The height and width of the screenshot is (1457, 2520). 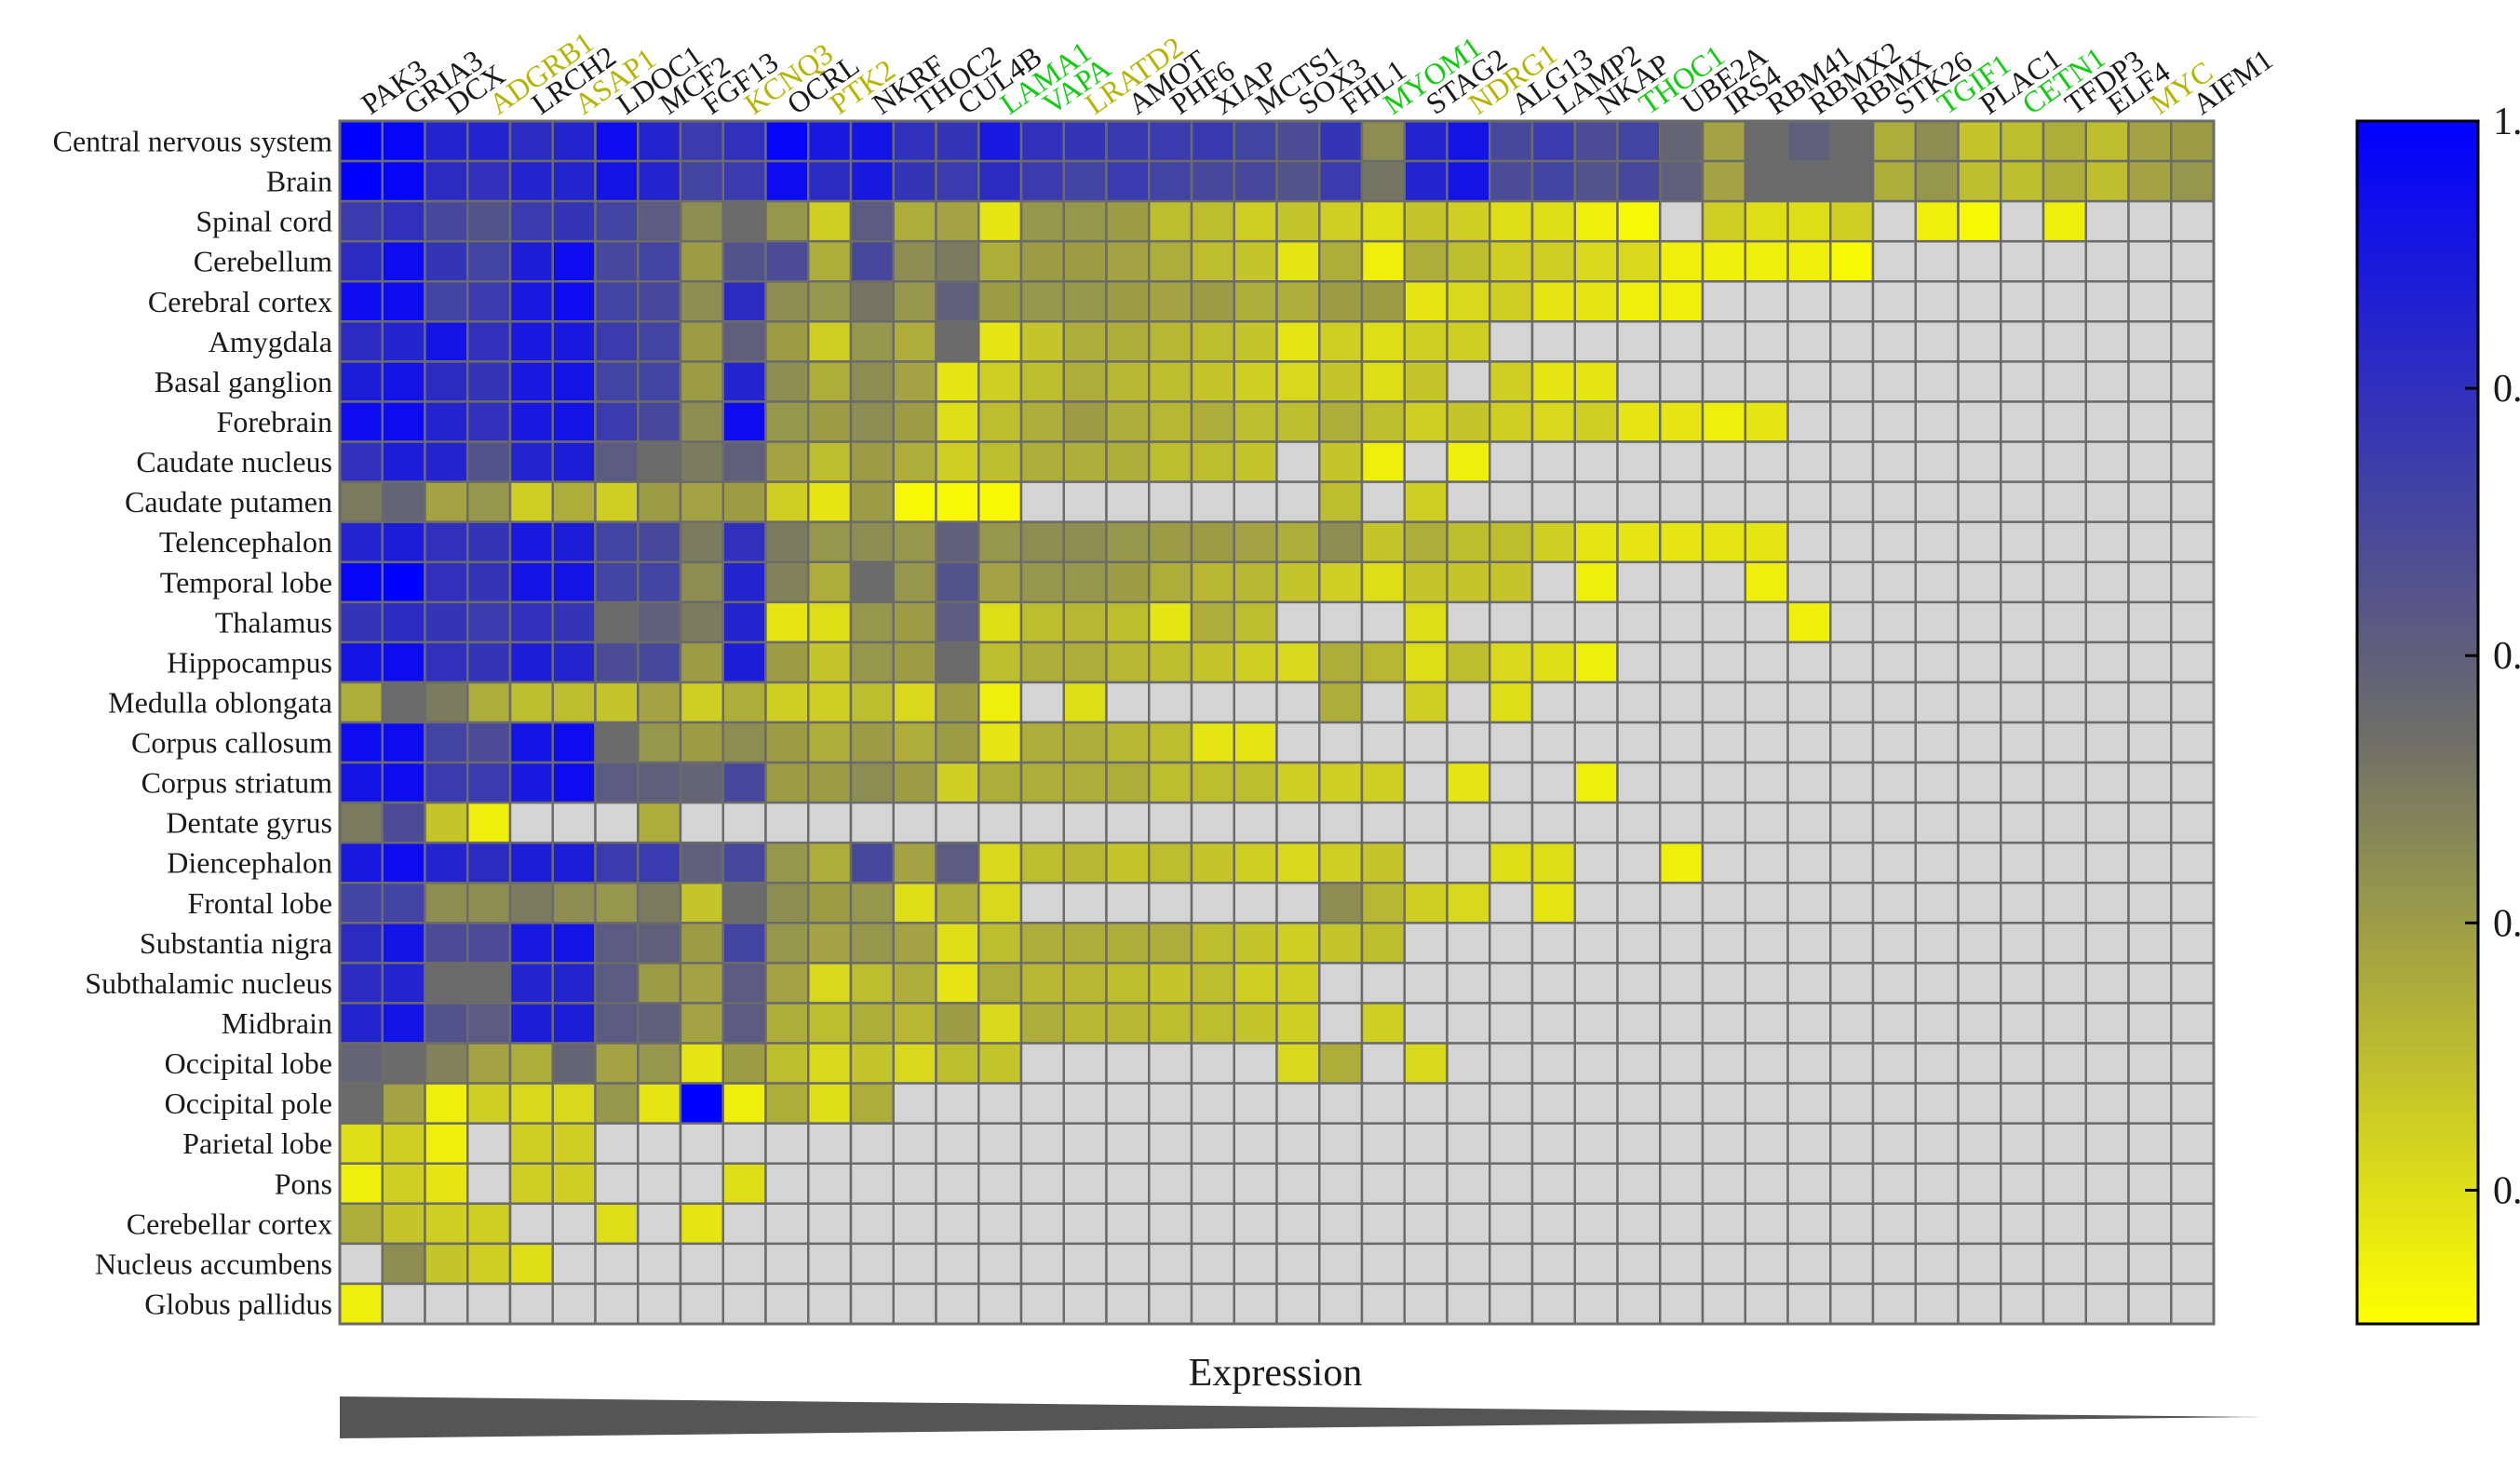 I want to click on tissue-label: Globus pallidus, so click(x=238, y=1303).